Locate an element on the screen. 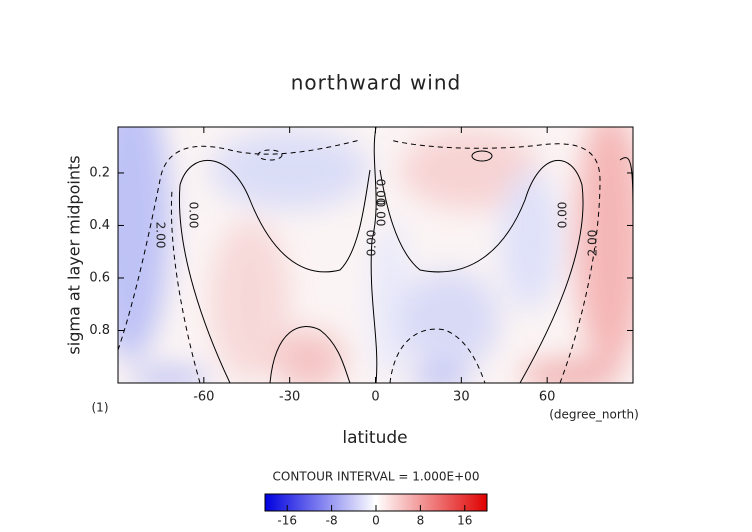  contour-interval: CONTOUR INTERVAL = 1.000E+00 is located at coordinates (376, 477).